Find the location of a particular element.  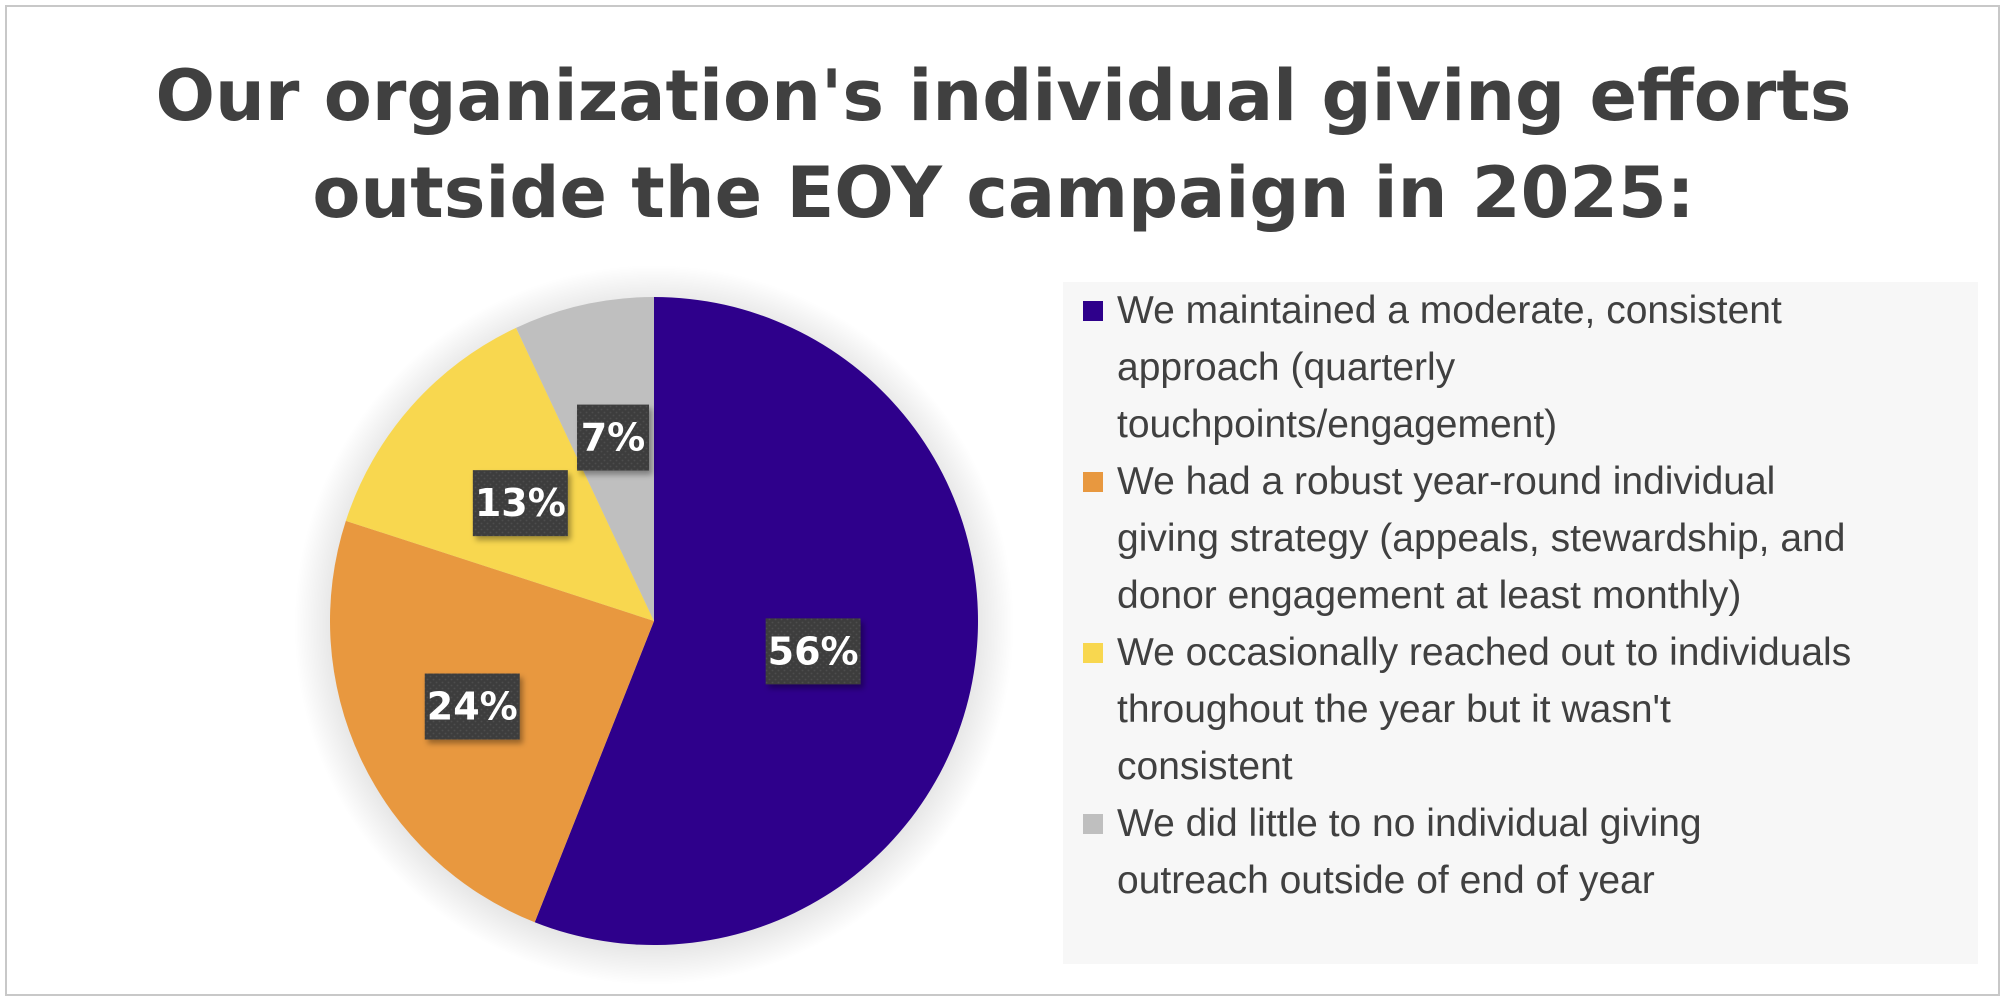

data-label: 13% is located at coordinates (520, 503).